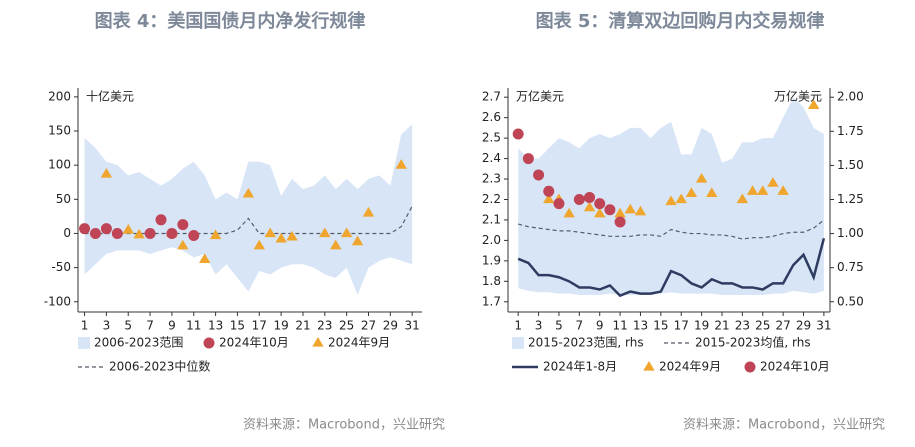 The width and height of the screenshot is (915, 447). What do you see at coordinates (671, 268) in the screenshot?
I see `line` at bounding box center [671, 268].